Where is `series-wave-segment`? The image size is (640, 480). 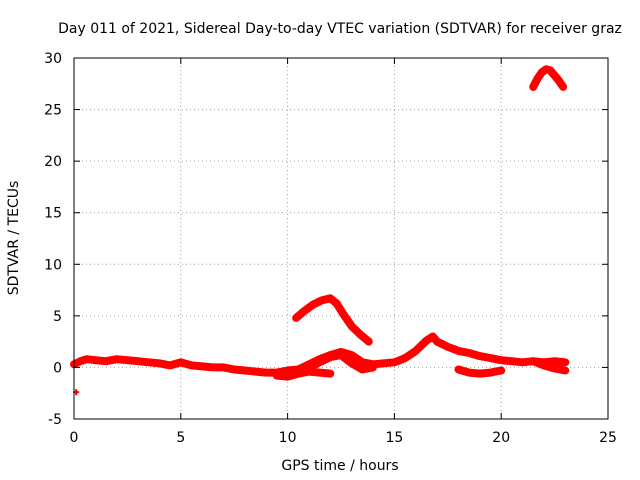 series-wave-segment is located at coordinates (341, 362).